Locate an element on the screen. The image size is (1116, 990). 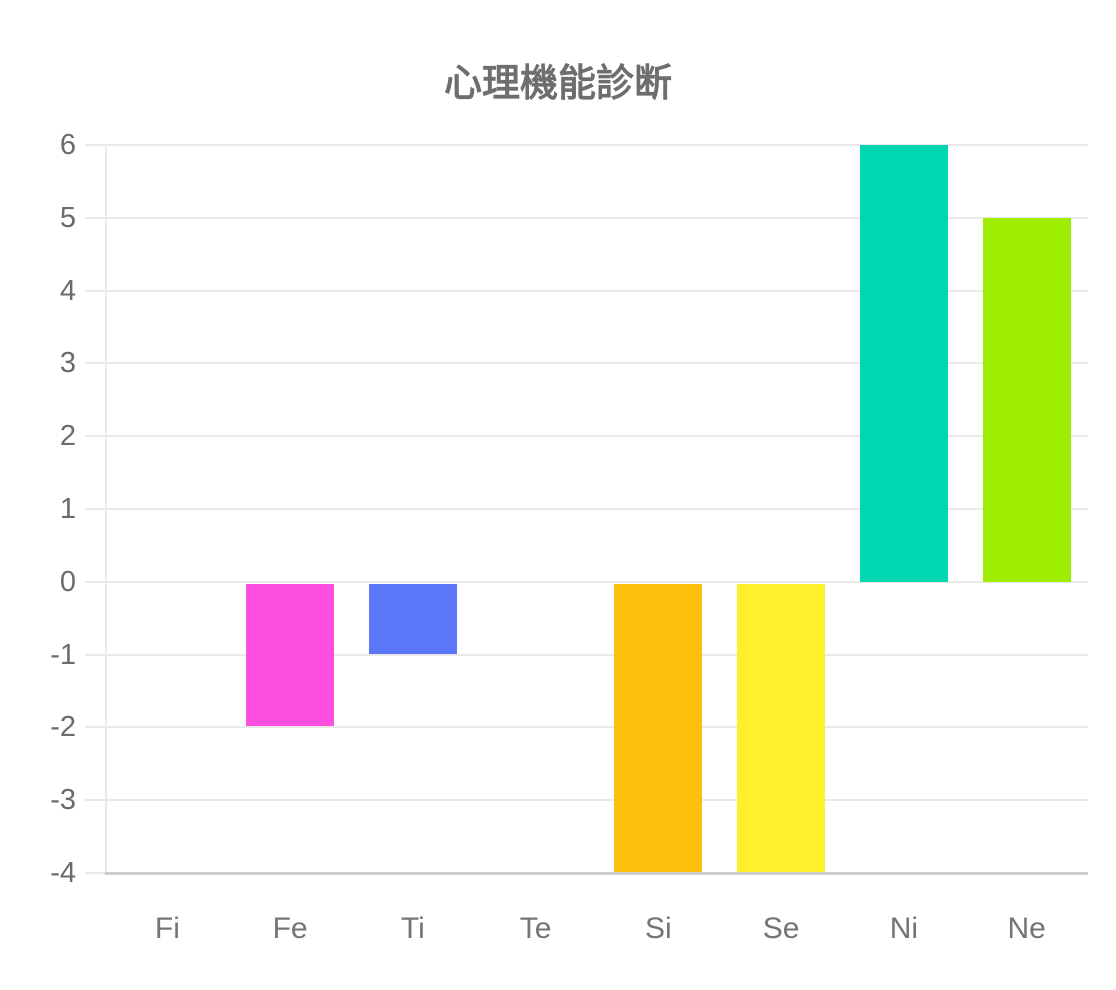
x-tick-label-Se: Se is located at coordinates (781, 928).